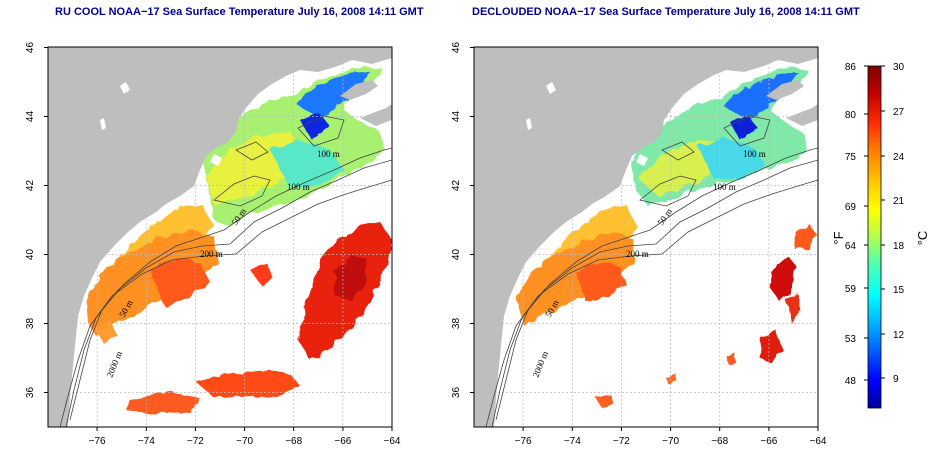 The height and width of the screenshot is (475, 950). What do you see at coordinates (899, 335) in the screenshot?
I see `celsius-label: 12` at bounding box center [899, 335].